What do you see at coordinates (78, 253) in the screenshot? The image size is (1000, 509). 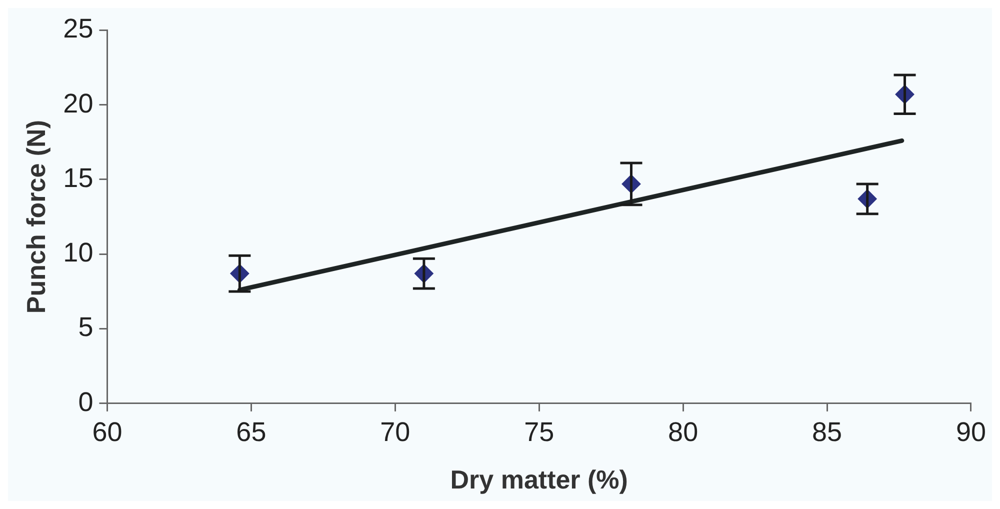 I see `y-tick-label: 10` at bounding box center [78, 253].